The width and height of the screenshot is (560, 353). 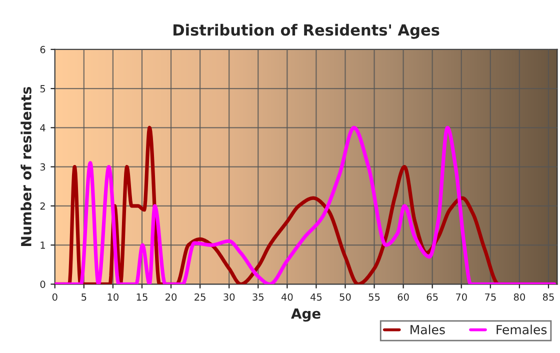 What do you see at coordinates (43, 50) in the screenshot?
I see `y-tick-label: 6` at bounding box center [43, 50].